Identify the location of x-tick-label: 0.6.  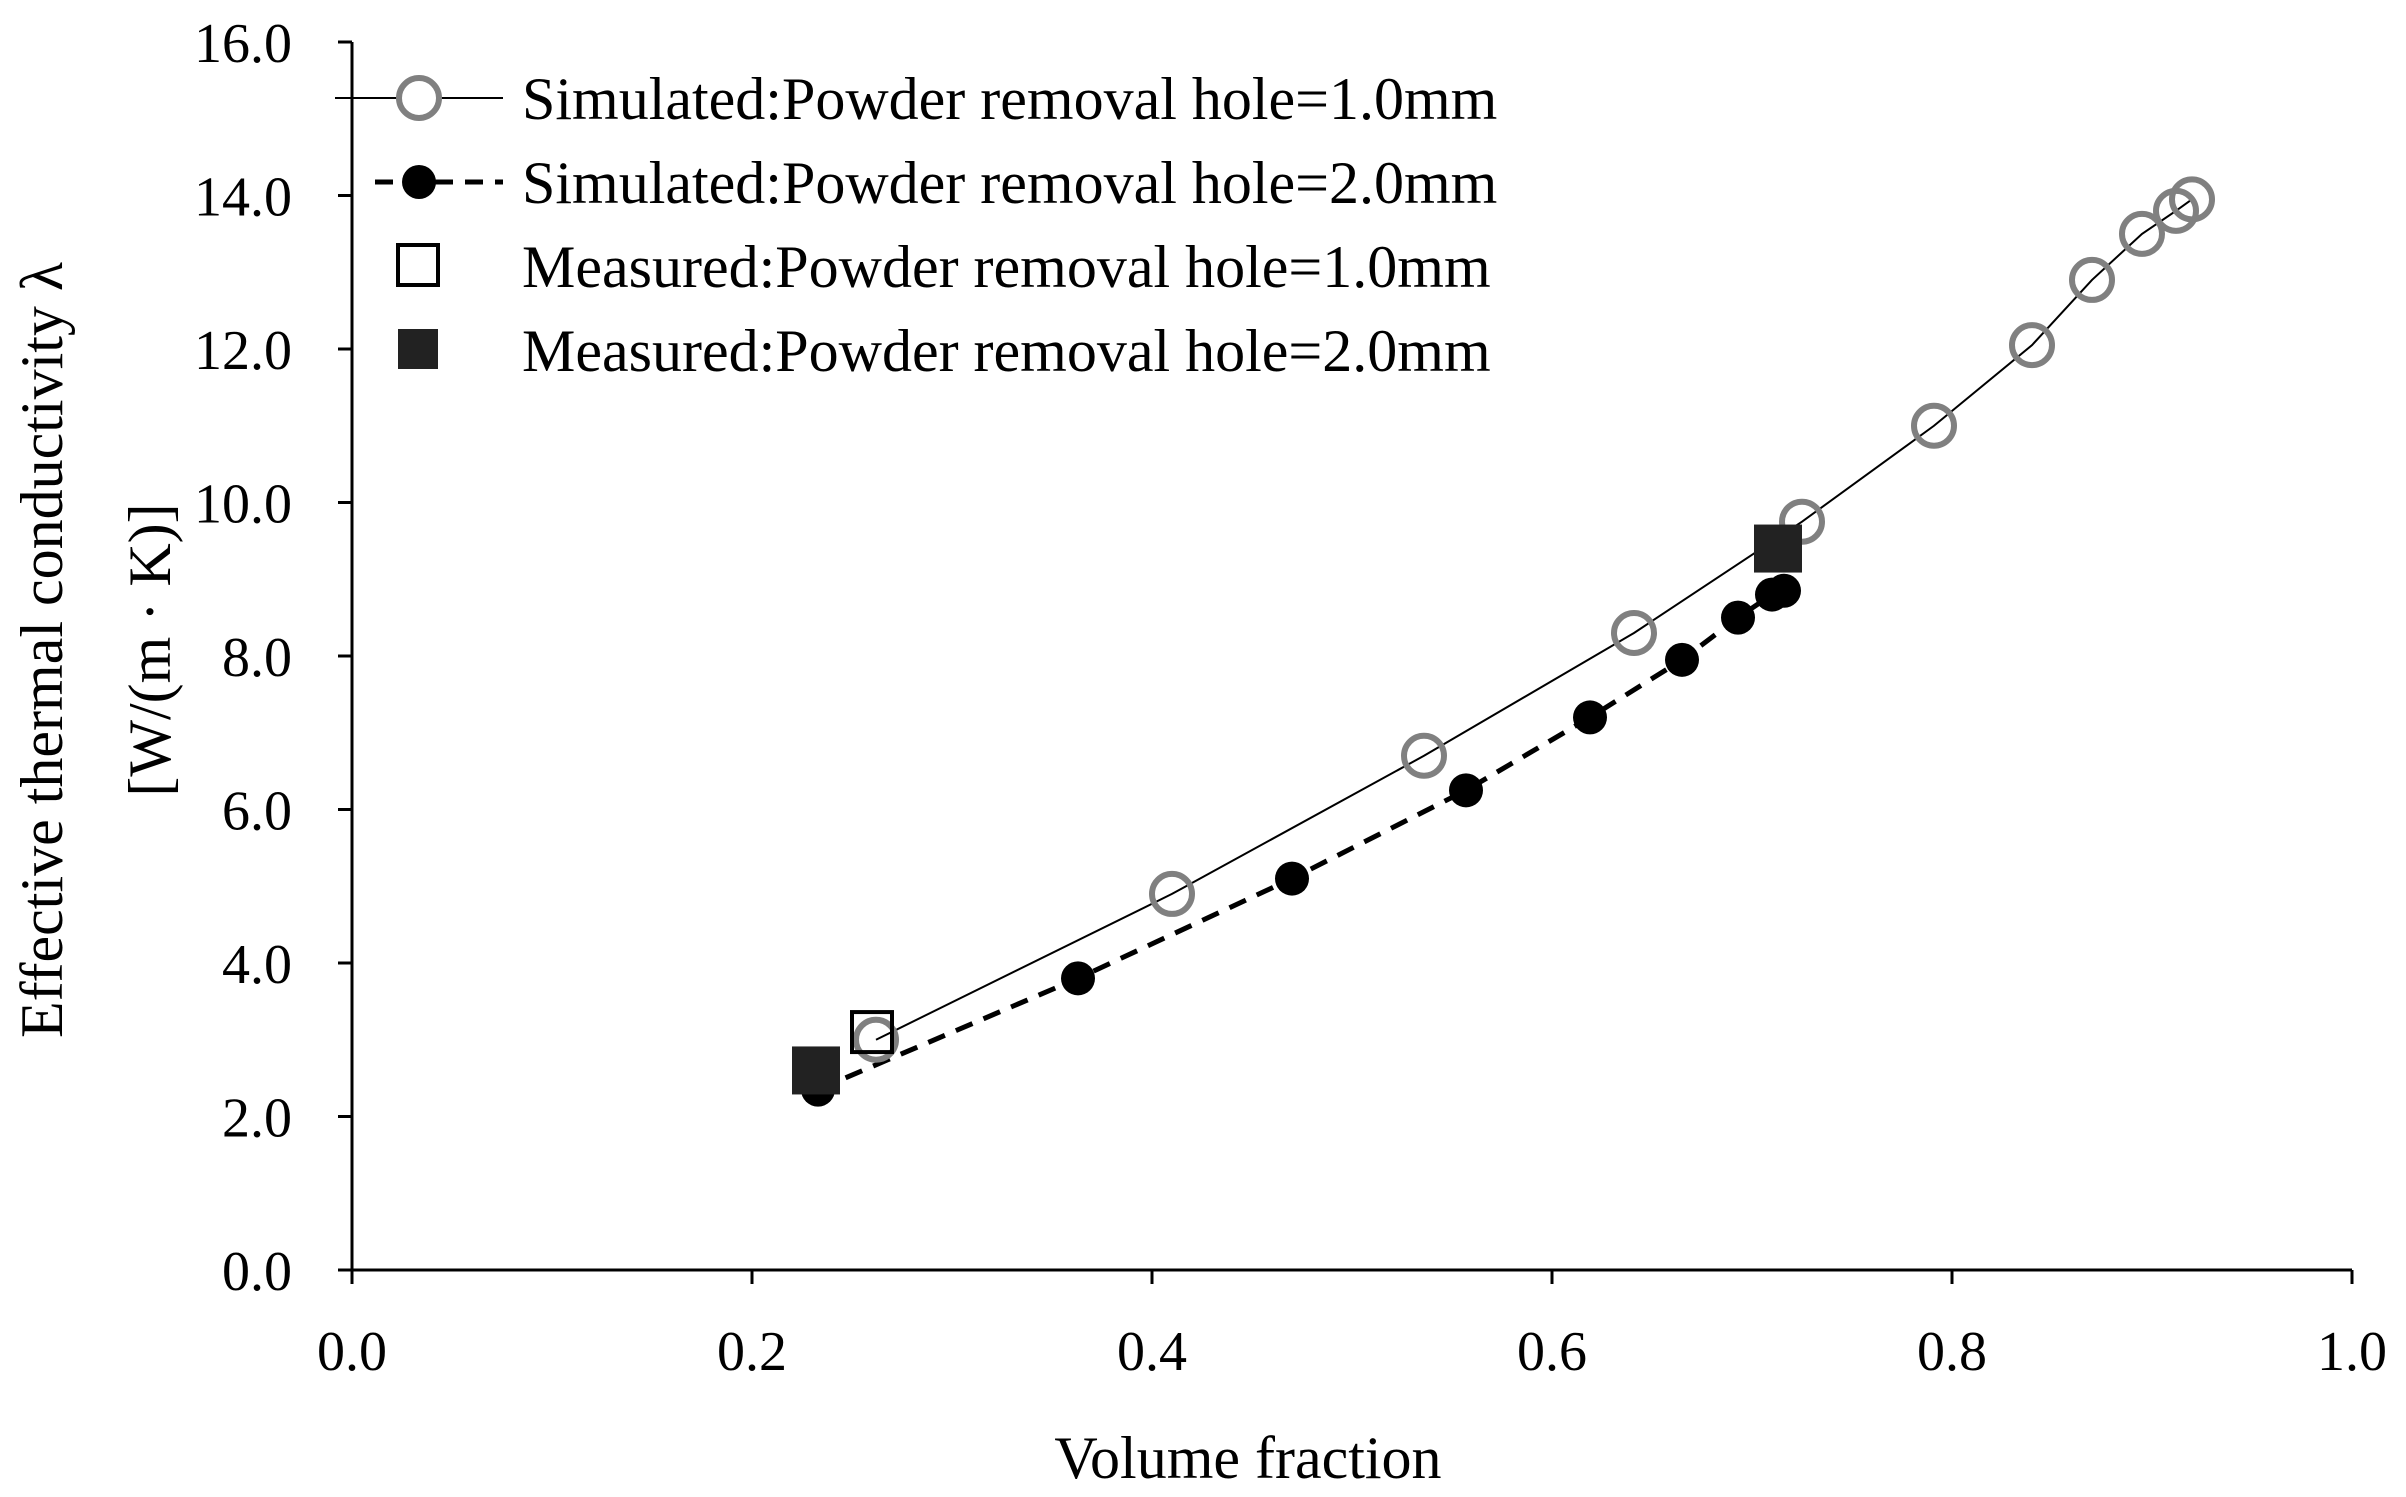
(1552, 1352).